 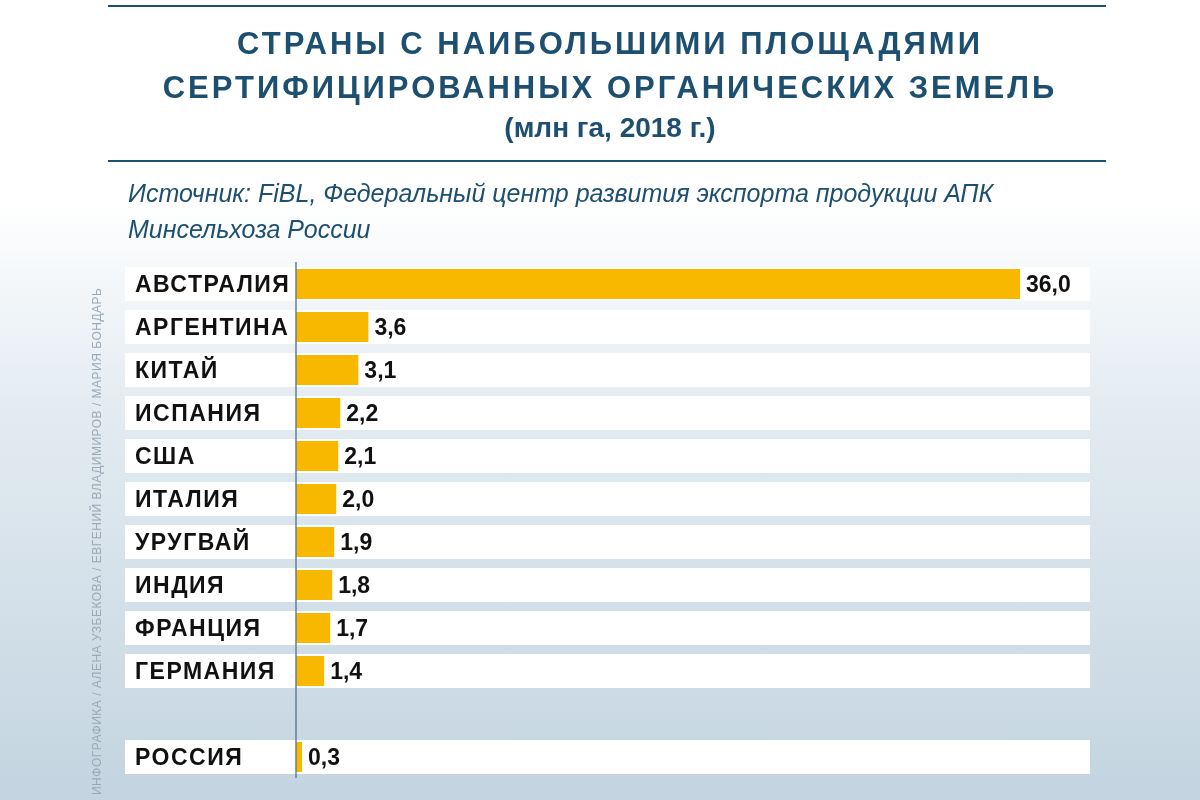 What do you see at coordinates (180, 584) in the screenshot?
I see `y-tick-label: ИНДИЯ` at bounding box center [180, 584].